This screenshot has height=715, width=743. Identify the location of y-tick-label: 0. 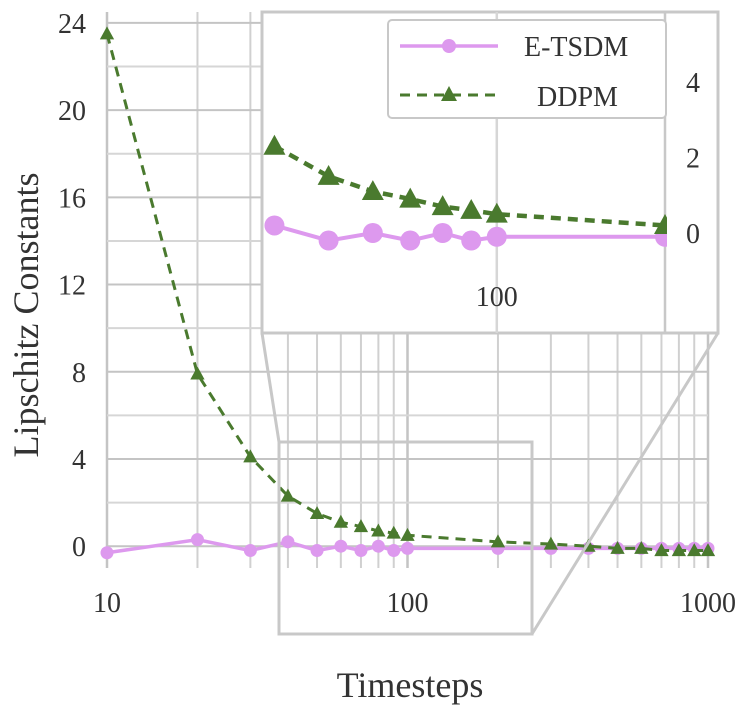
(79, 547).